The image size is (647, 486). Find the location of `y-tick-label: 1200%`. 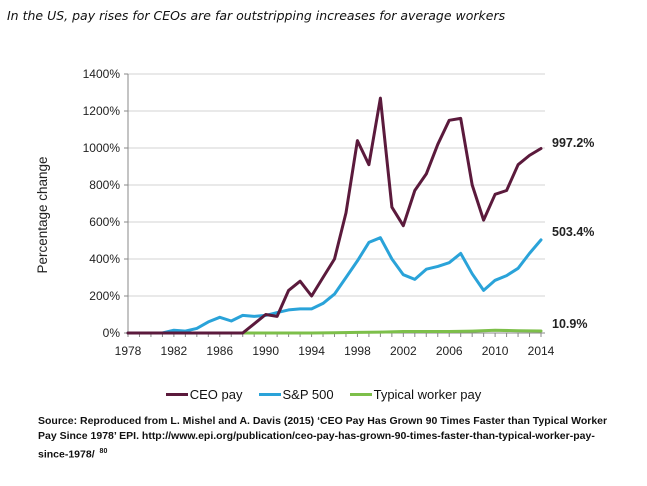

y-tick-label: 1200% is located at coordinates (102, 111).